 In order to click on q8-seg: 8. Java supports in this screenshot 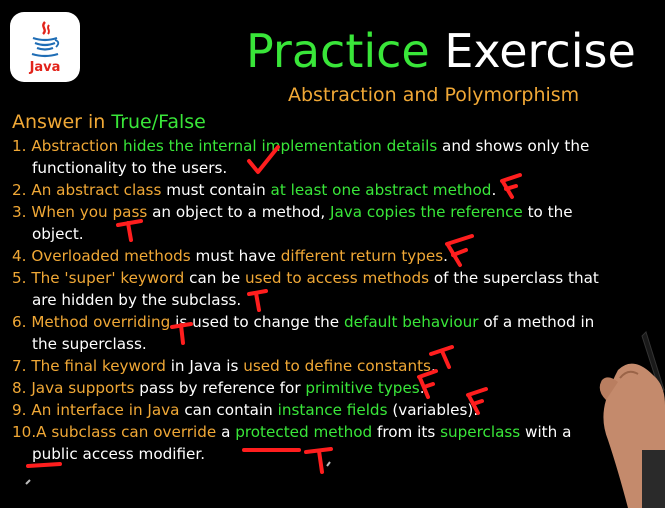, I will do `click(76, 388)`.